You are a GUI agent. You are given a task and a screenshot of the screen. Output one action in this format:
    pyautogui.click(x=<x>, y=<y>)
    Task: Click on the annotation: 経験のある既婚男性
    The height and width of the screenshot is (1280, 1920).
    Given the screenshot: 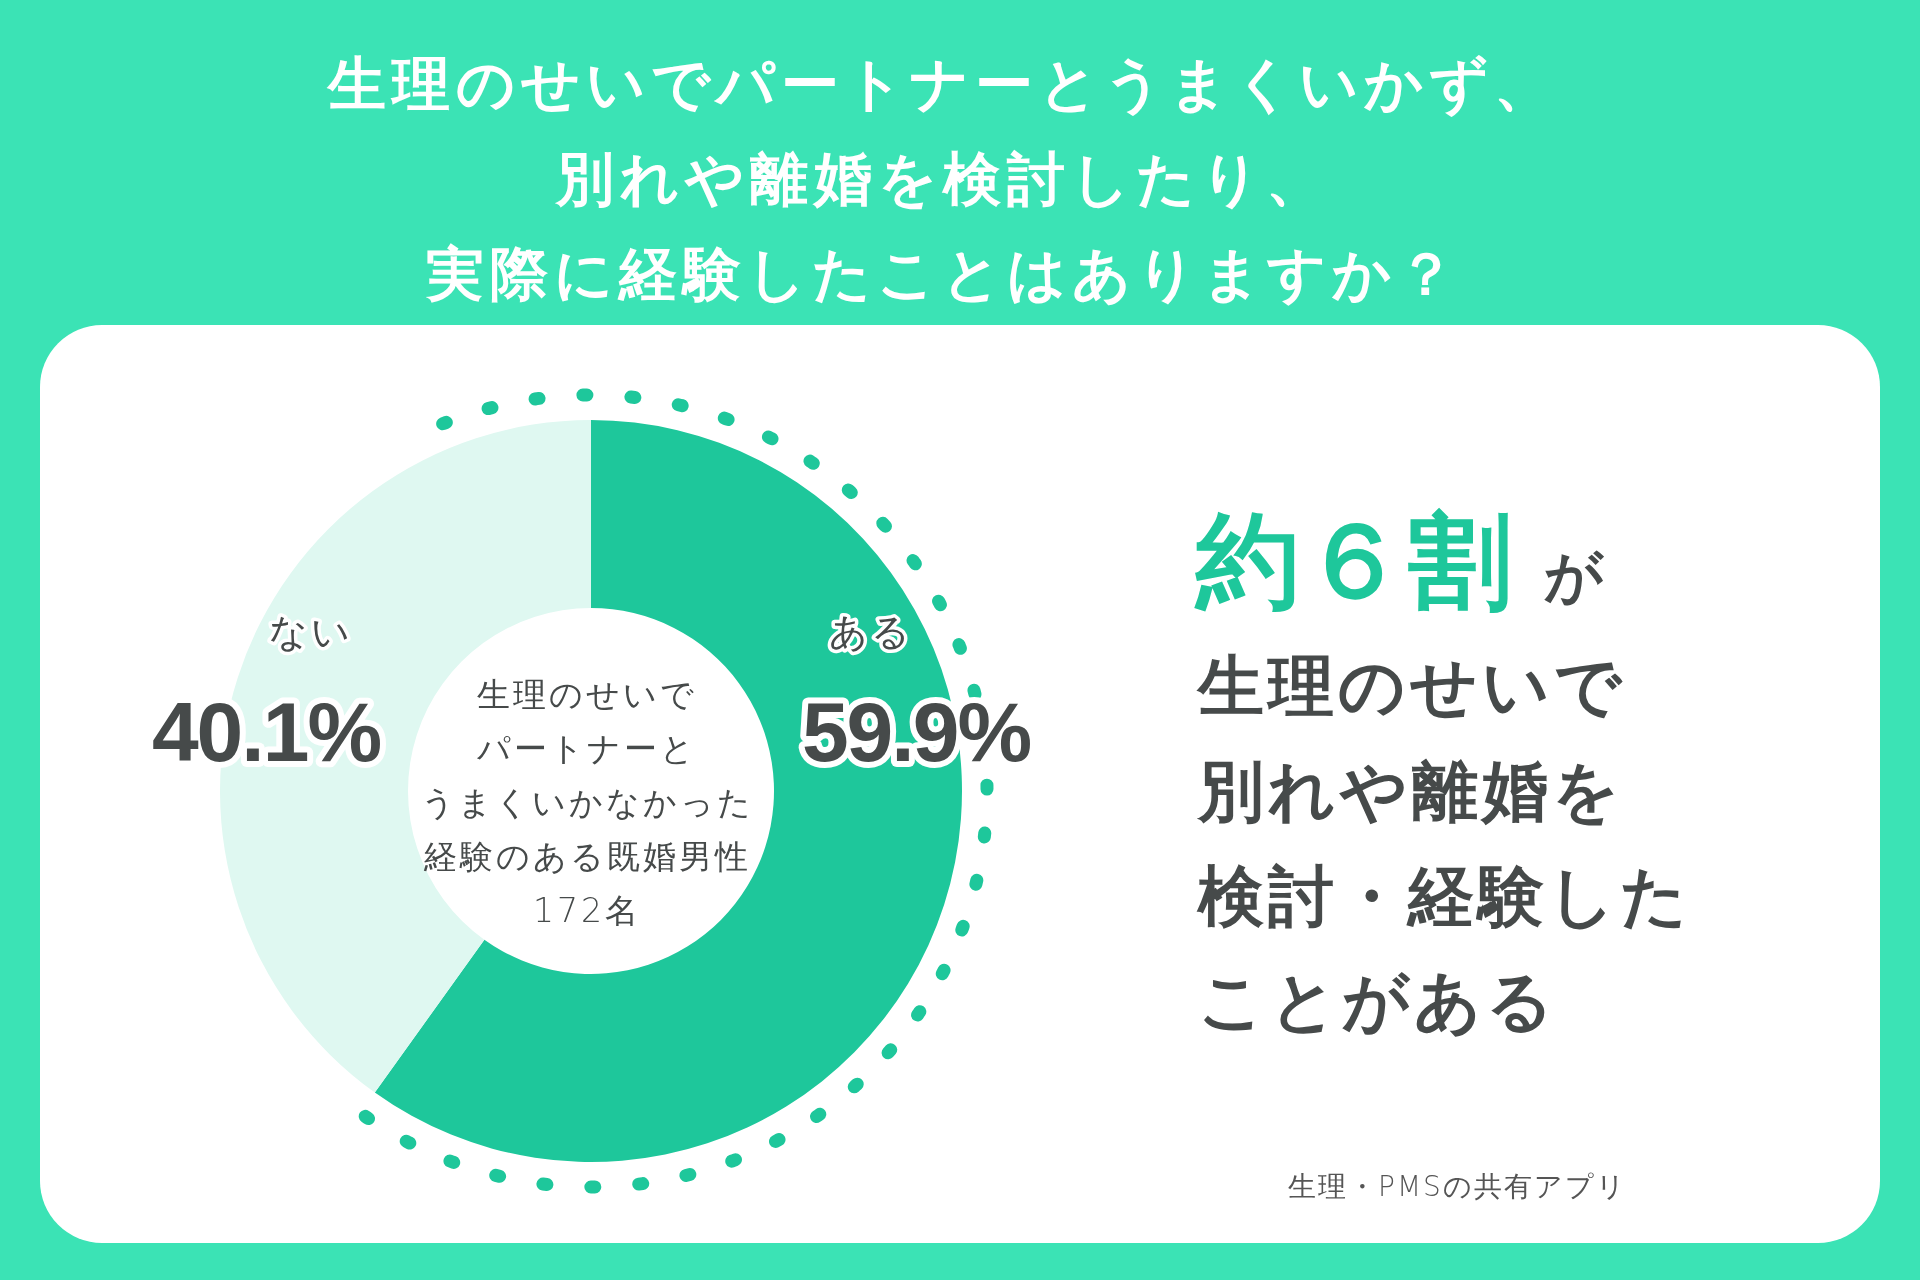 What is the action you would take?
    pyautogui.click(x=587, y=856)
    